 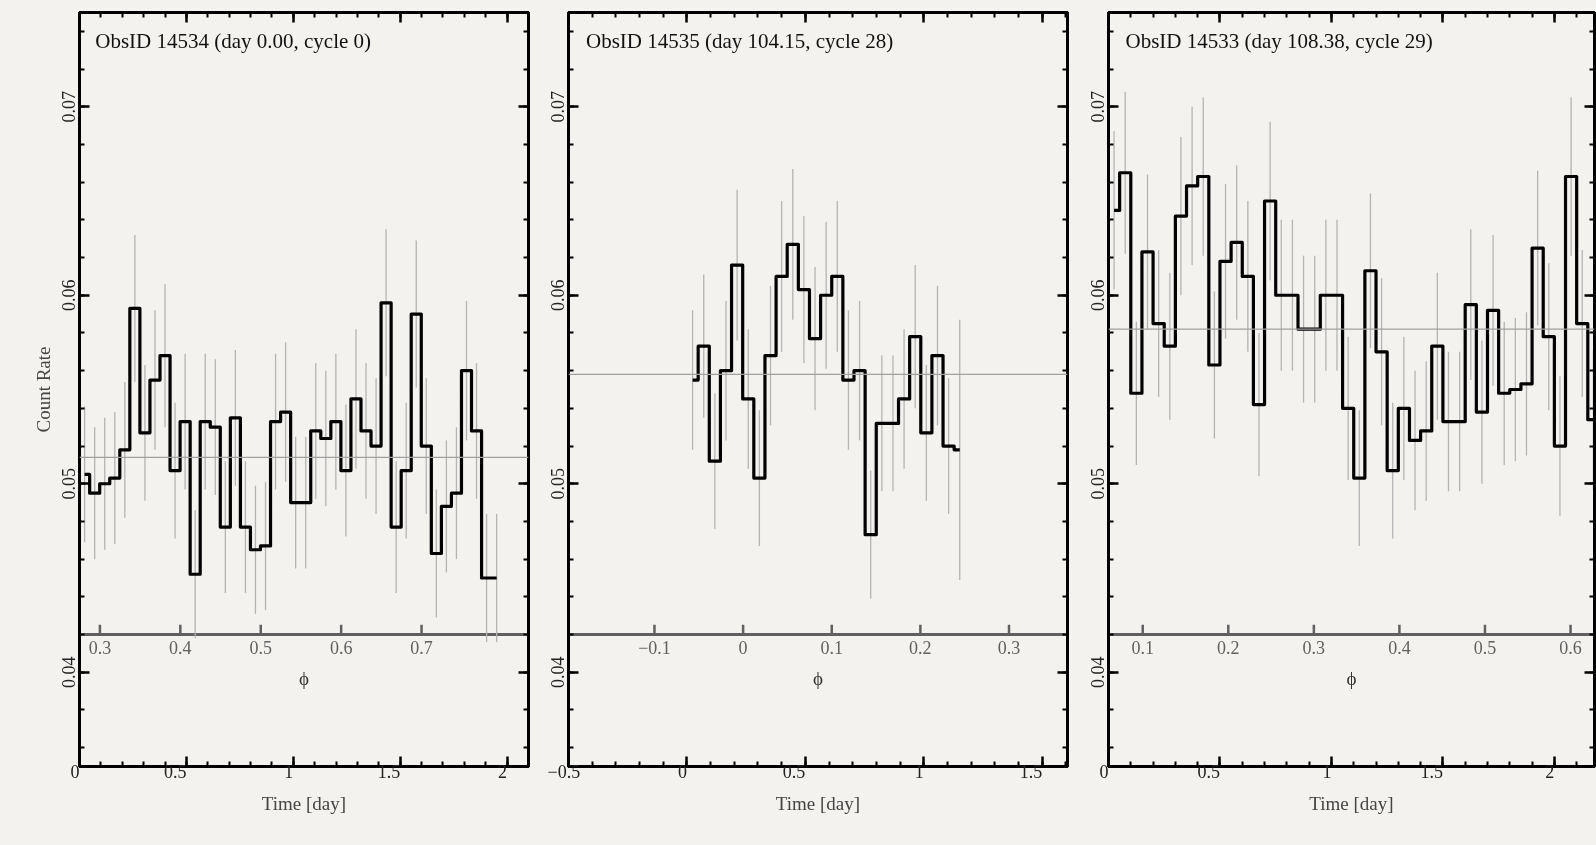 I want to click on y-axis-title: Count Rate, so click(x=43, y=389).